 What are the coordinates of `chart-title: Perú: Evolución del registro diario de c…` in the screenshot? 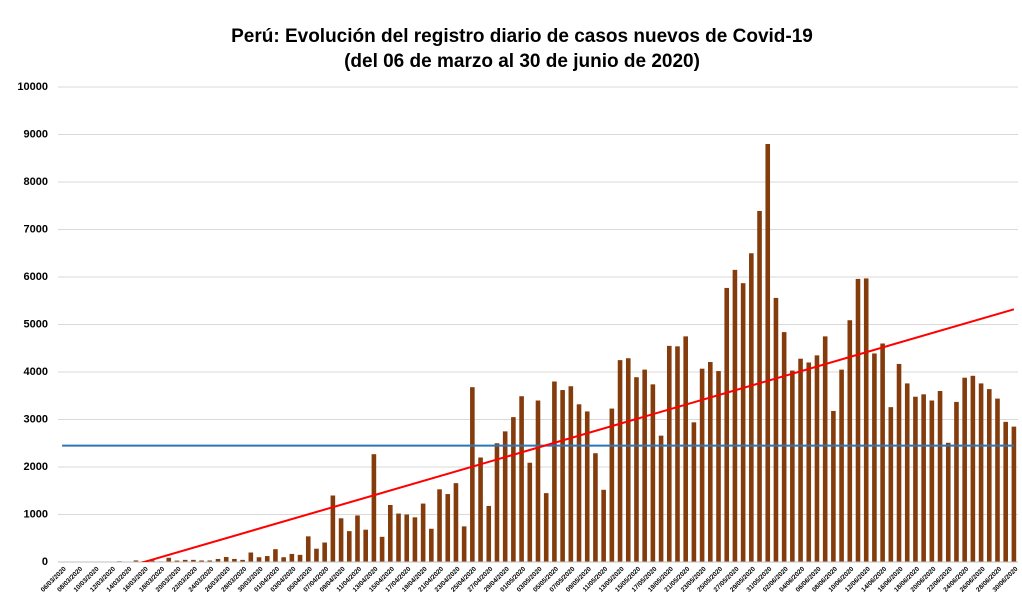 It's located at (522, 36).